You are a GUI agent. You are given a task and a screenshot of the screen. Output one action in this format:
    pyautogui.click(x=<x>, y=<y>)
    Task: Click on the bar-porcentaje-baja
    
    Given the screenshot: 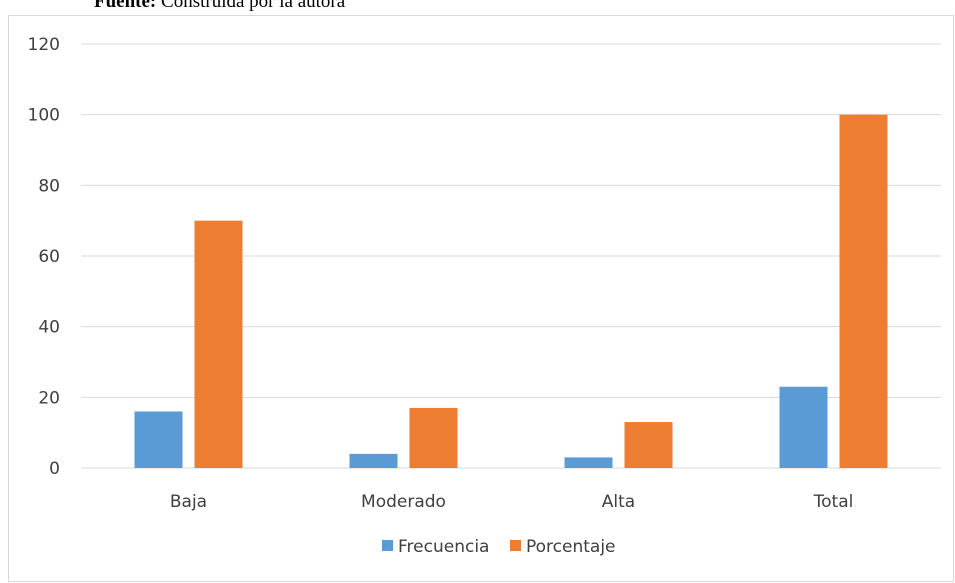 What is the action you would take?
    pyautogui.click(x=218, y=344)
    